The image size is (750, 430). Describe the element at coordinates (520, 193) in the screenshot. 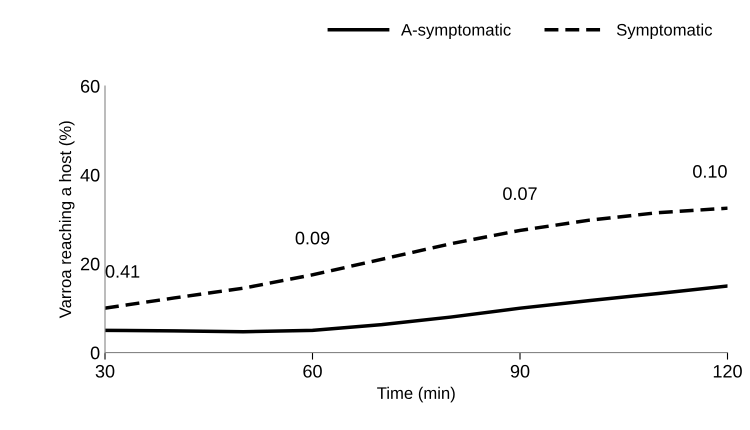

I see `annotation: 0.07` at that location.